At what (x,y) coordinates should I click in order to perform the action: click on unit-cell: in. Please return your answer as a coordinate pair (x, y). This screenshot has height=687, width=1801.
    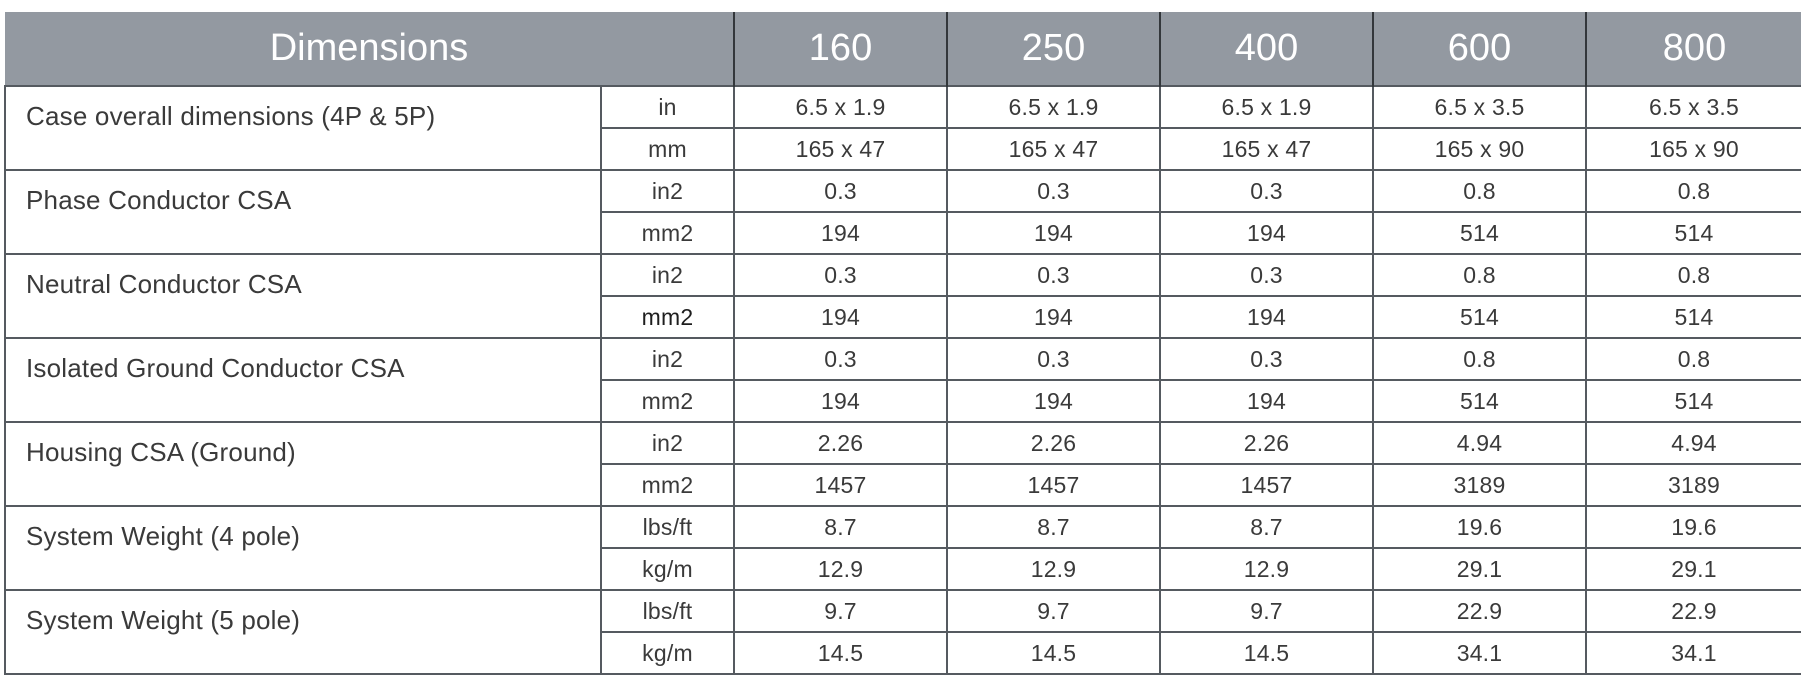
    Looking at the image, I should click on (667, 107).